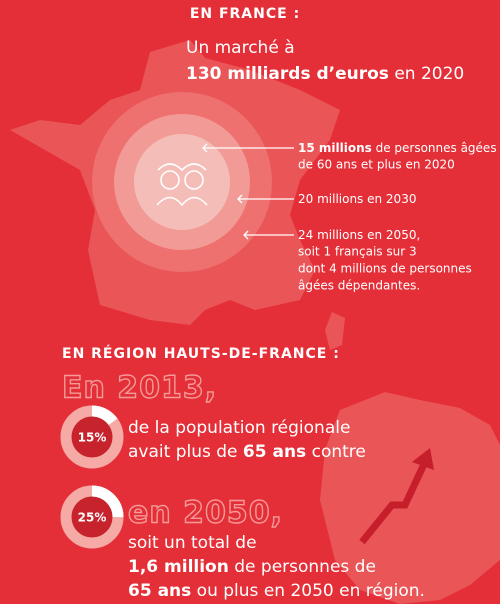  I want to click on note-line: de 60 ans et plus en 2020, so click(376, 165).